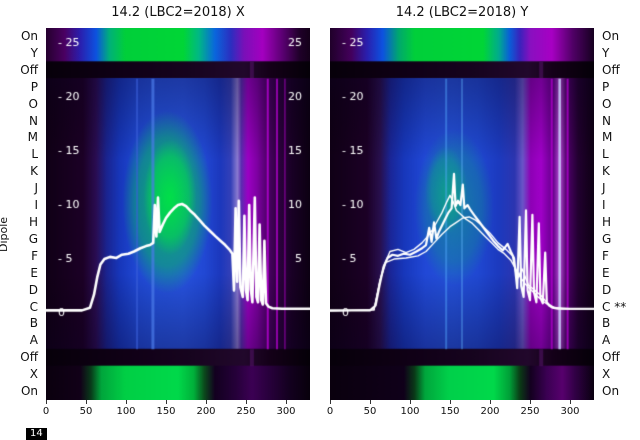 This screenshot has height=440, width=640. I want to click on row-label-right-10: I, so click(604, 205).